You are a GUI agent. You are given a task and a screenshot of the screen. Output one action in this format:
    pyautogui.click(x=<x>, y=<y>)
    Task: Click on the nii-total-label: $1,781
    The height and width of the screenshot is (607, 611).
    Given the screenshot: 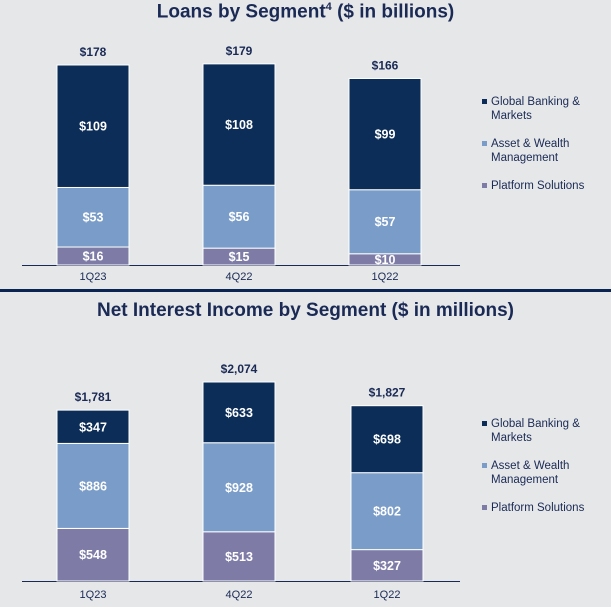 What is the action you would take?
    pyautogui.click(x=93, y=397)
    